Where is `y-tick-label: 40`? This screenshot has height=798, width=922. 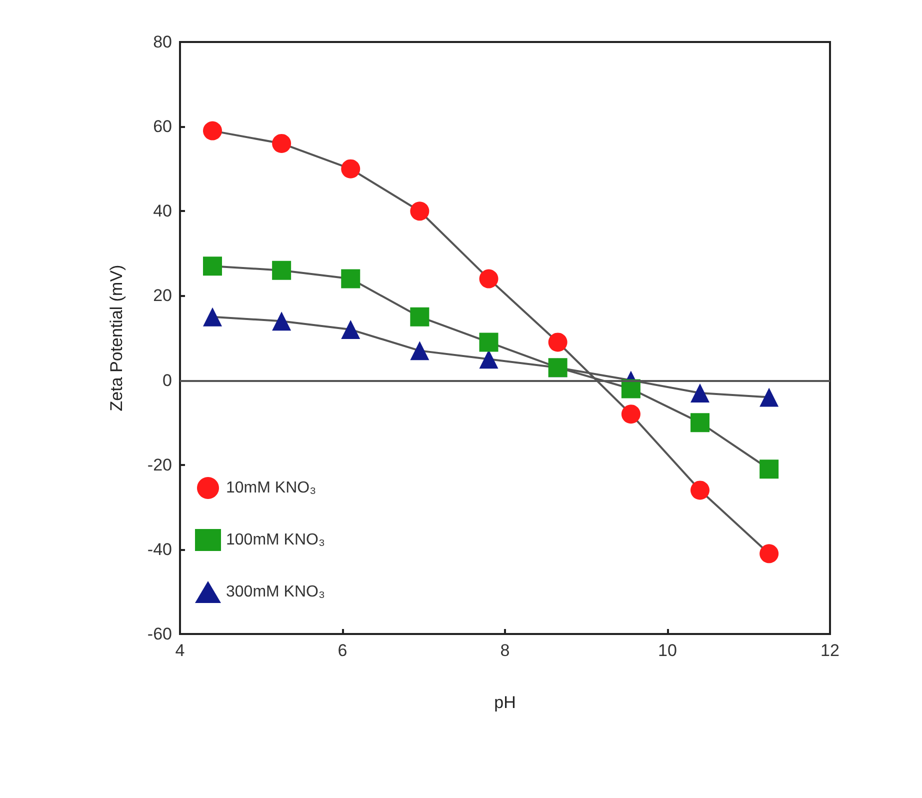
y-tick-label: 40 is located at coordinates (162, 211).